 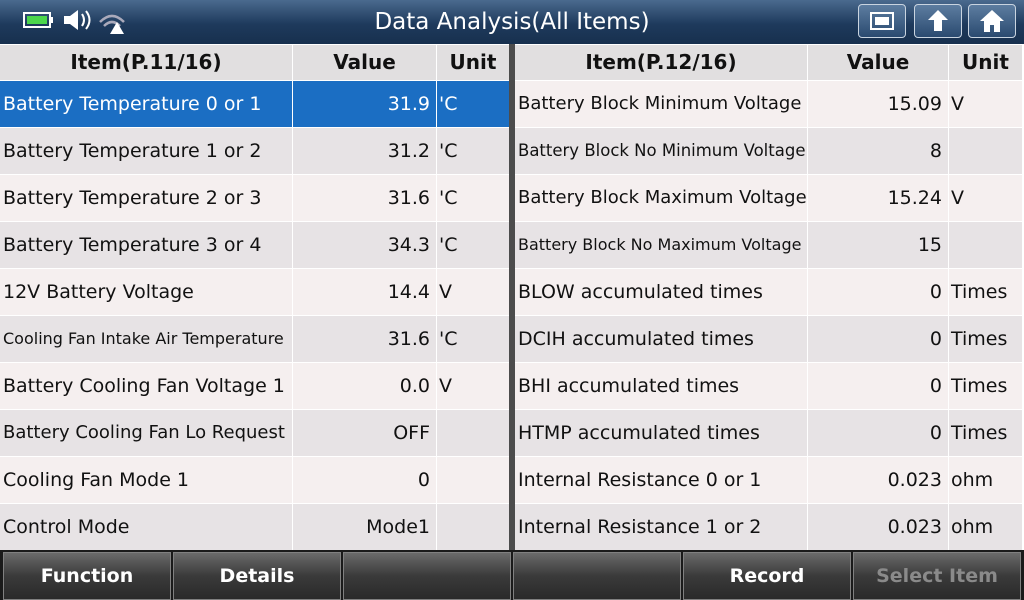 What do you see at coordinates (51, 20) in the screenshot?
I see `battery-tip` at bounding box center [51, 20].